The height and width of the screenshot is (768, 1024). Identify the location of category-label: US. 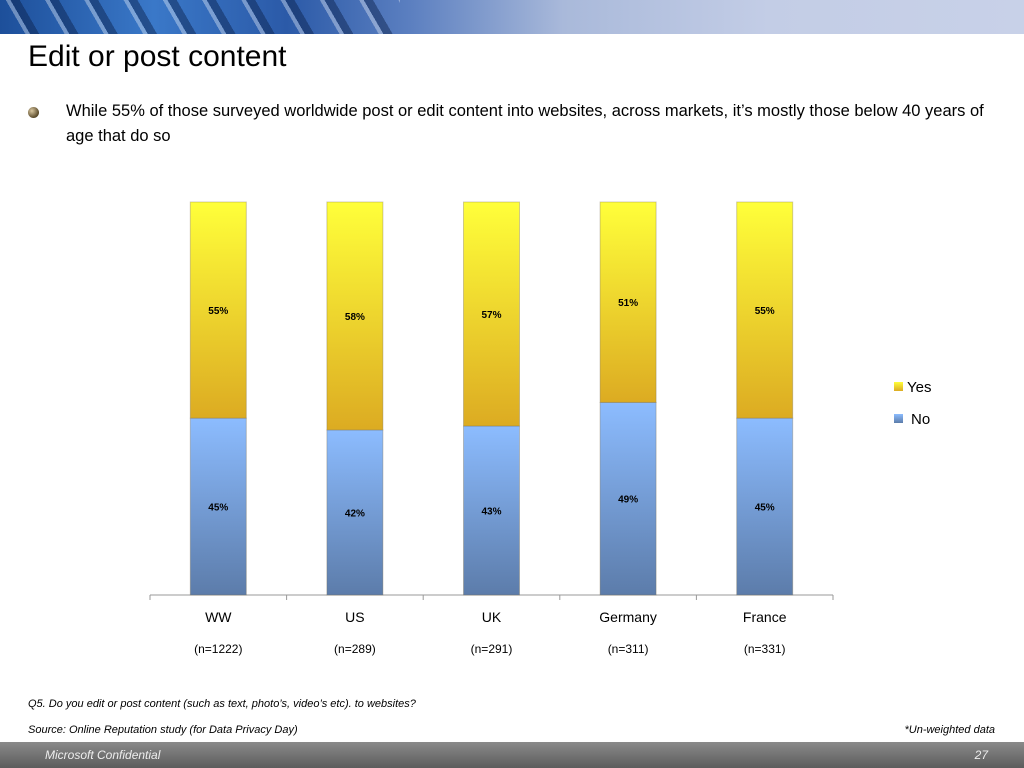
(354, 617).